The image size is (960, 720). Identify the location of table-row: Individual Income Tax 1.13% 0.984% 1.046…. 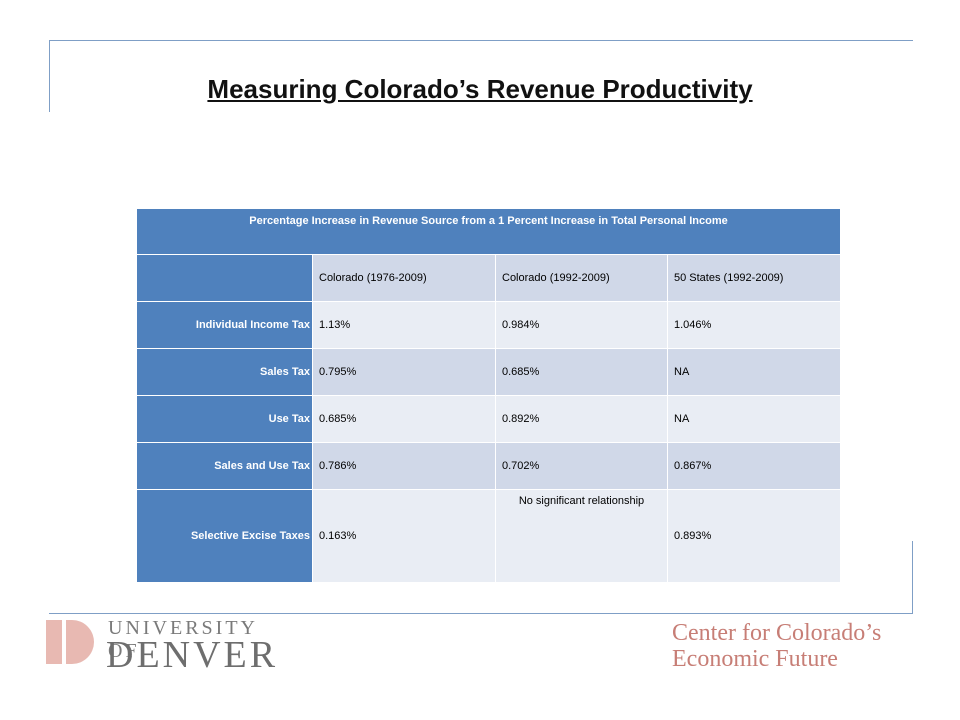
(488, 325).